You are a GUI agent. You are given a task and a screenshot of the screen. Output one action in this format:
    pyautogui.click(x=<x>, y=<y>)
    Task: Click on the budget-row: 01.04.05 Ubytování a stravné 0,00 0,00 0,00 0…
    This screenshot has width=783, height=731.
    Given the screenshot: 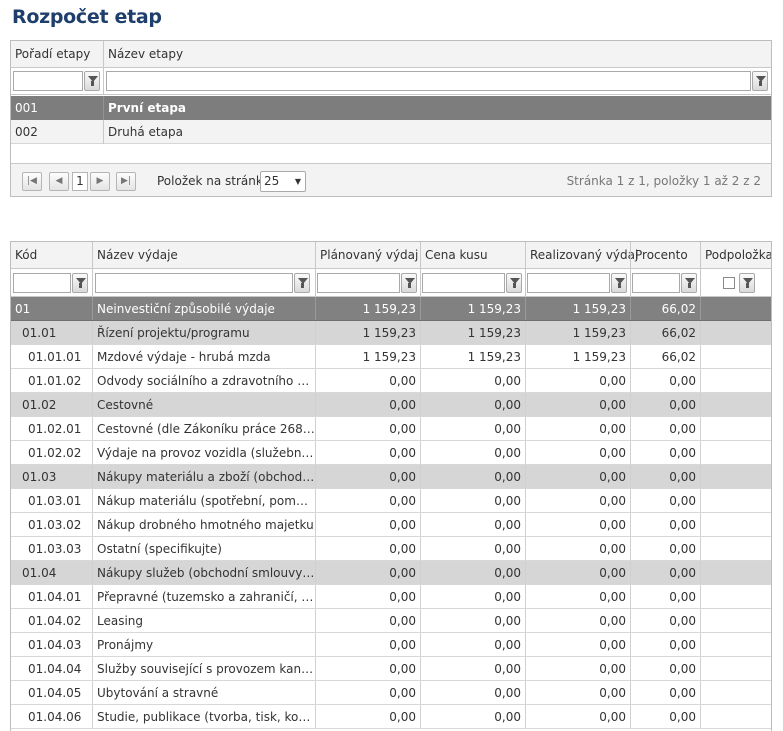 What is the action you would take?
    pyautogui.click(x=391, y=693)
    